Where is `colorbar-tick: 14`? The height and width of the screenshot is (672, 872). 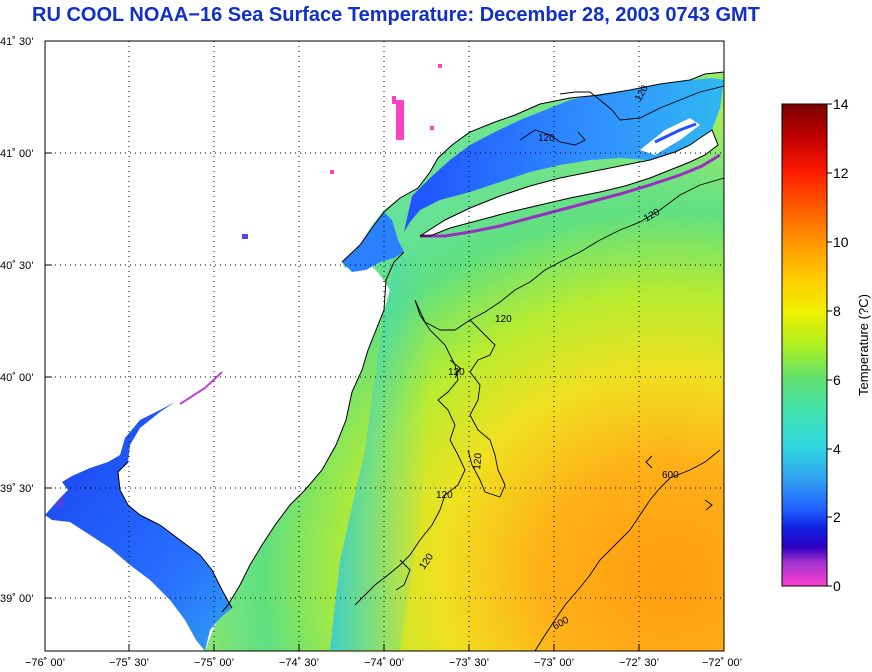 colorbar-tick: 14 is located at coordinates (841, 104).